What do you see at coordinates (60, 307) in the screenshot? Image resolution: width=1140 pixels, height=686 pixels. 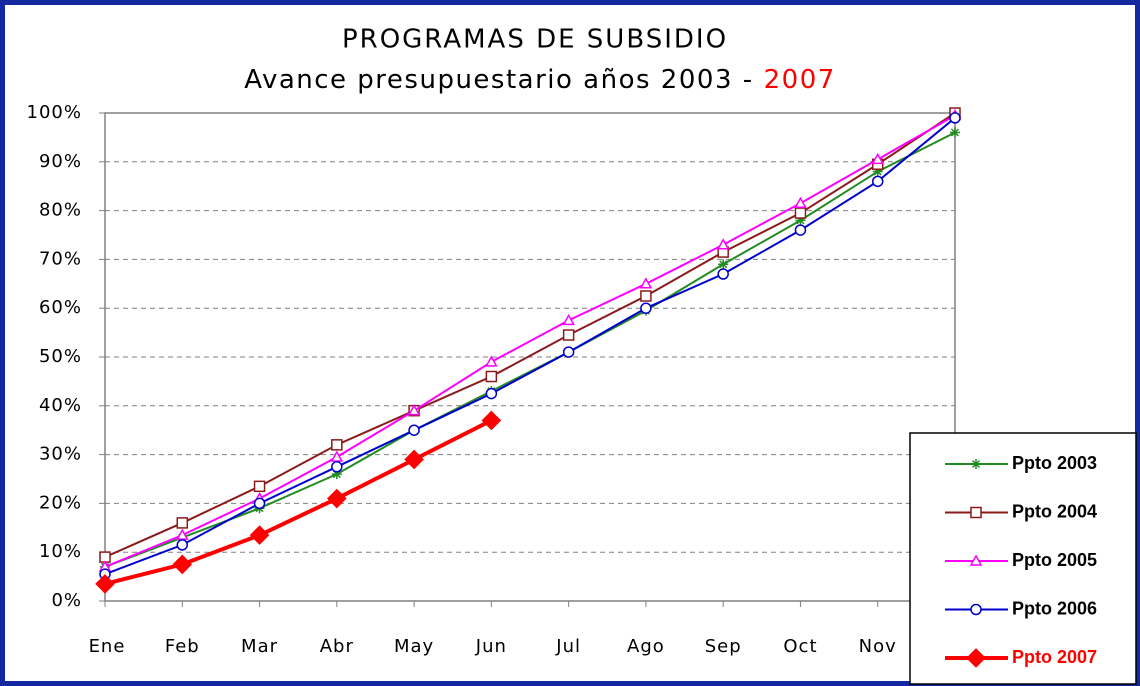 I see `y-tick-label: 60%` at bounding box center [60, 307].